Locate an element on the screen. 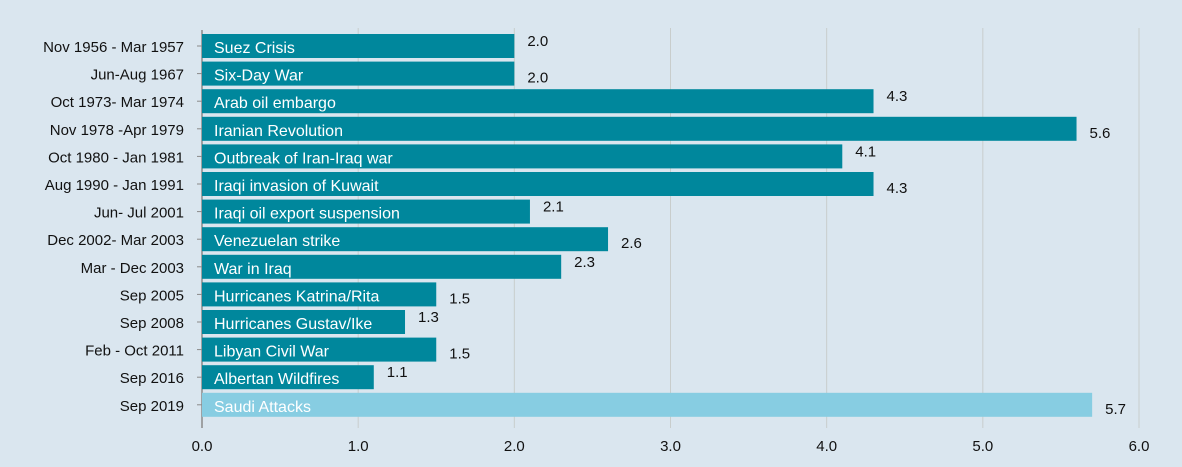 This screenshot has height=467, width=1182. category-label: Sep 2019 is located at coordinates (152, 406).